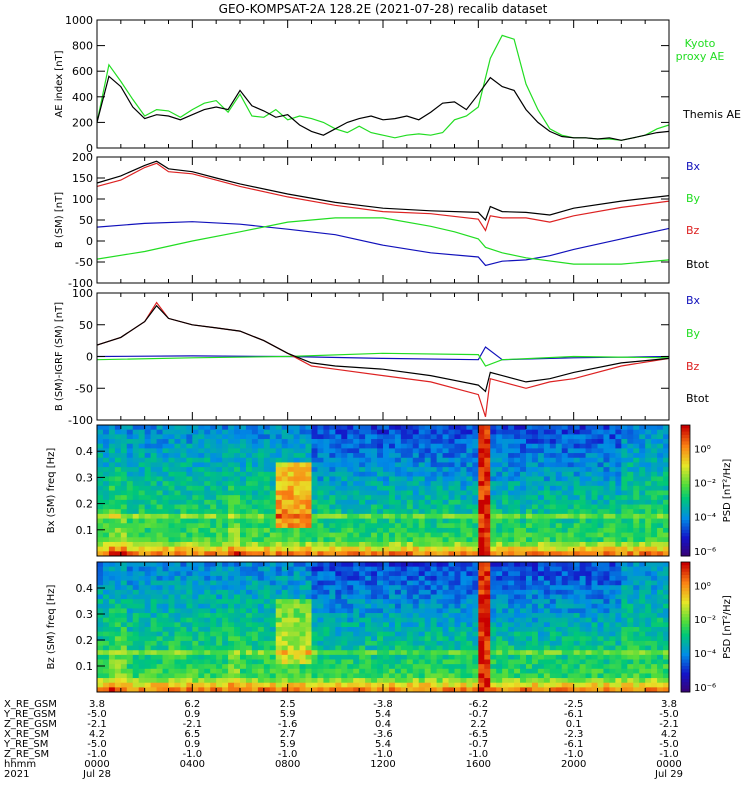 This screenshot has width=750, height=800. What do you see at coordinates (82, 157) in the screenshot?
I see `y-tick-label: 200` at bounding box center [82, 157].